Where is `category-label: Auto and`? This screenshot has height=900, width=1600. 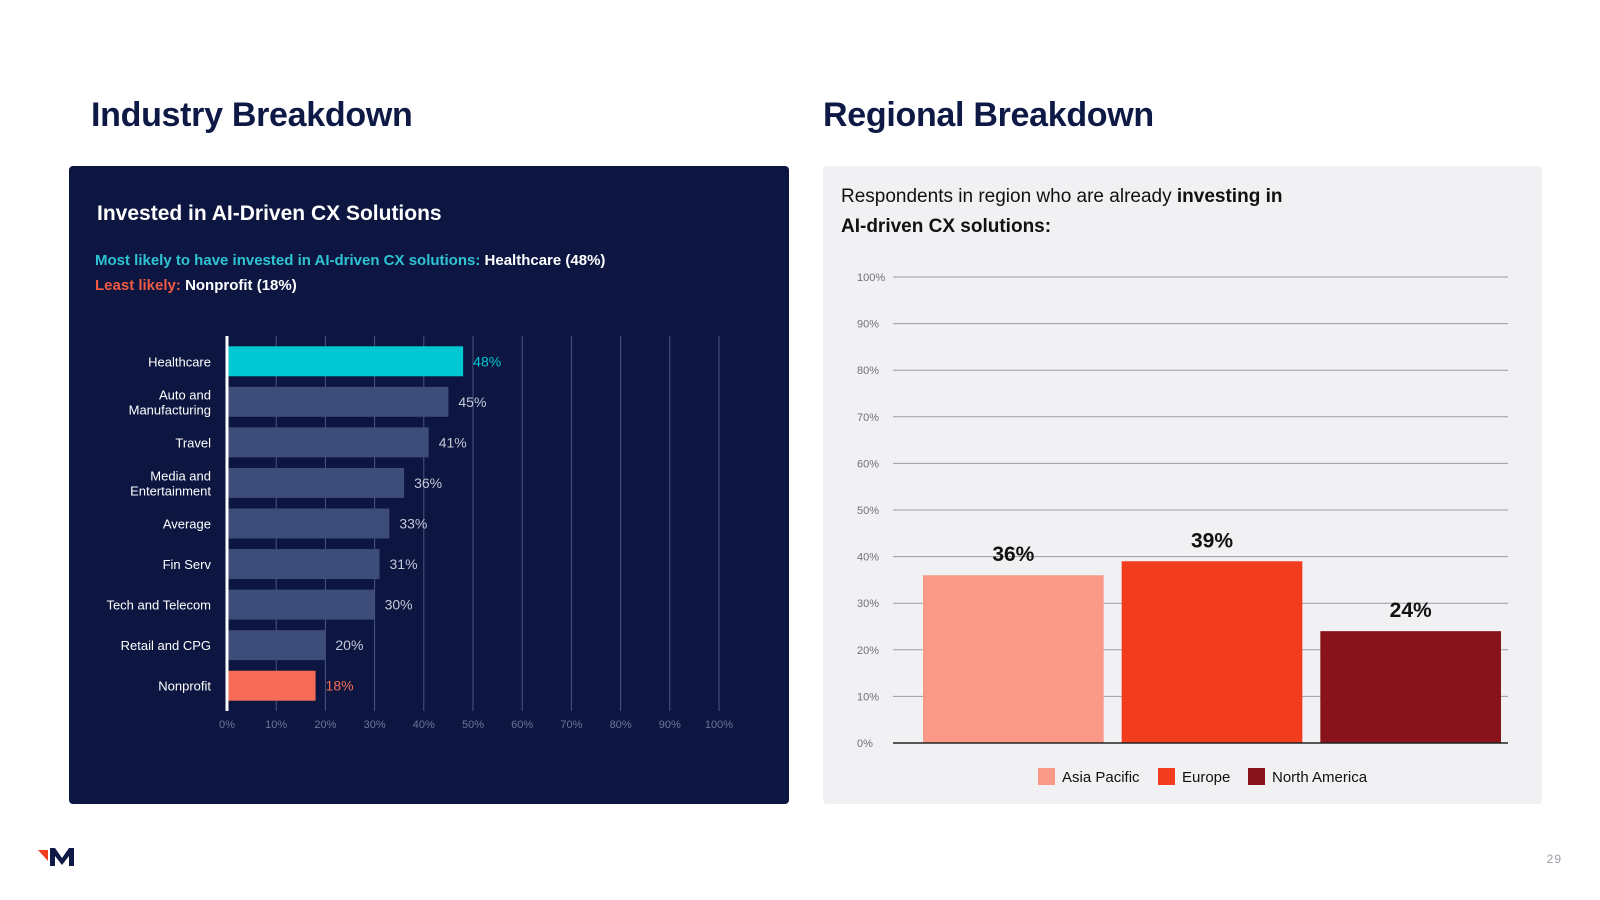 category-label: Auto and is located at coordinates (185, 394).